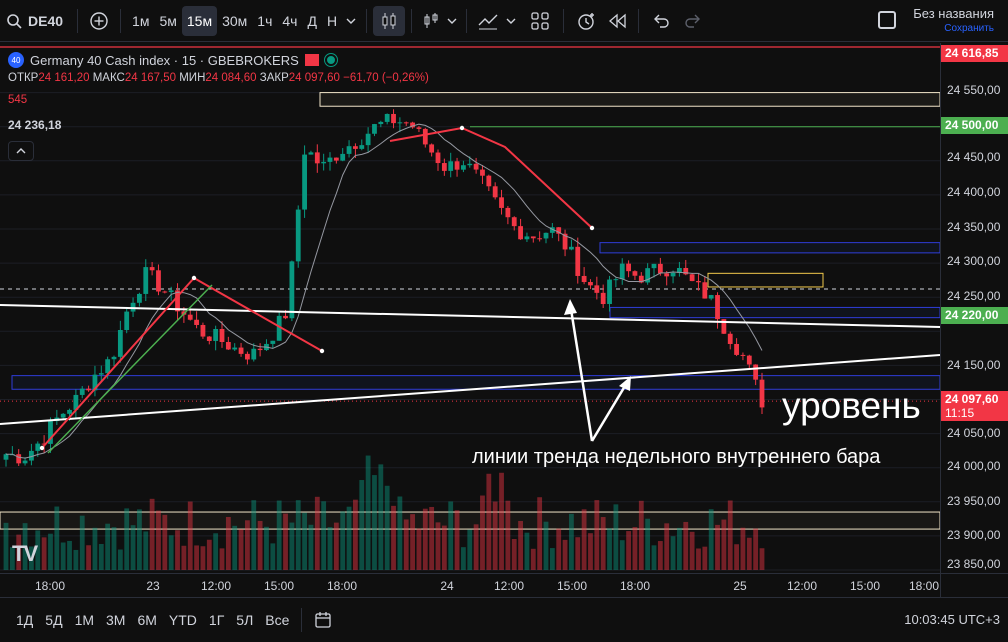  Describe the element at coordinates (511, 21) in the screenshot. I see `indicators-dropdown` at that location.